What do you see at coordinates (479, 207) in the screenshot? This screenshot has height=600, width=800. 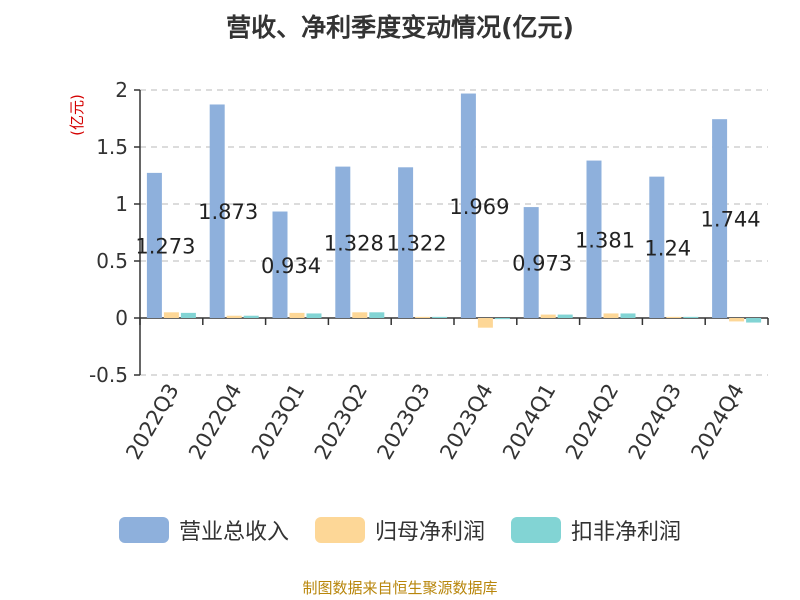 I see `data-label: 1.969` at bounding box center [479, 207].